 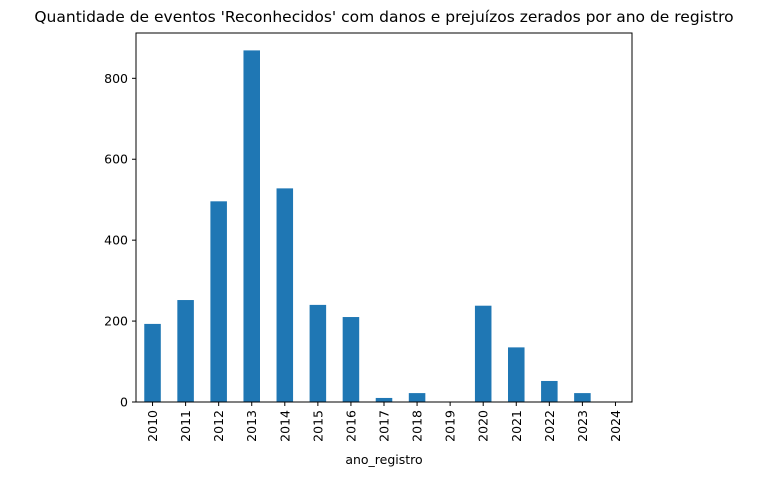 What do you see at coordinates (549, 426) in the screenshot?
I see `x-tick-label-2022: 2022` at bounding box center [549, 426].